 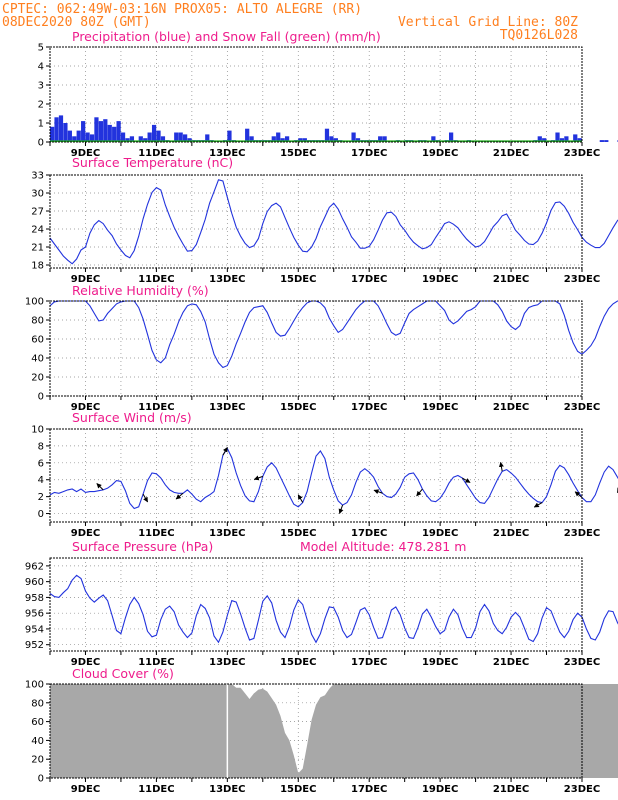 I want to click on header-grid-line: Vertical Grid Line: 80Z, so click(x=488, y=22).